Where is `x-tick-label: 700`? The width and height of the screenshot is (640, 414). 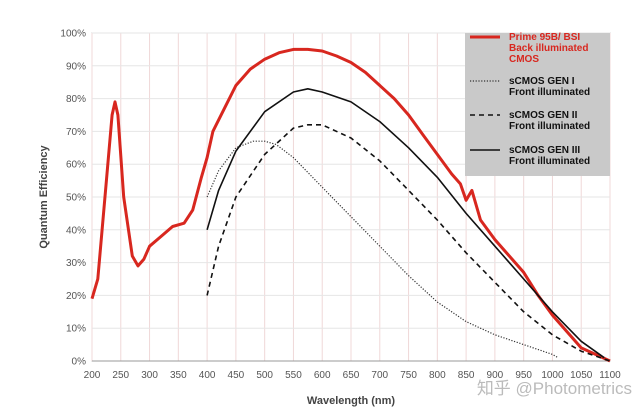 x-tick-label: 700 is located at coordinates (379, 375).